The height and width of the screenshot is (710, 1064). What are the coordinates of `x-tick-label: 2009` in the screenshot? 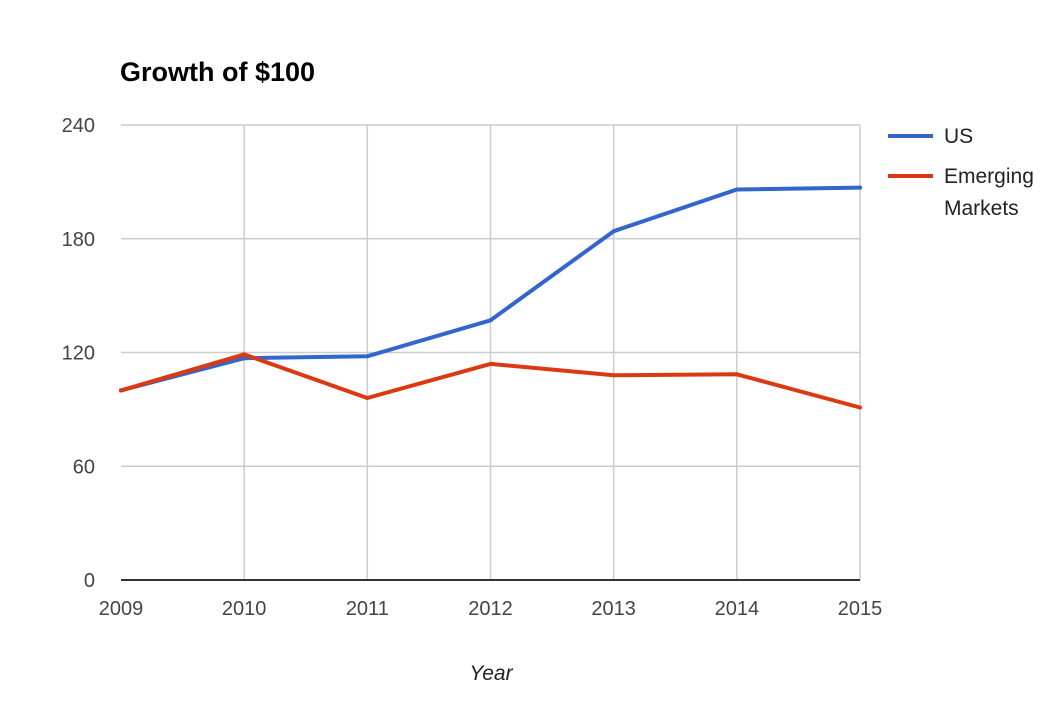 It's located at (121, 609).